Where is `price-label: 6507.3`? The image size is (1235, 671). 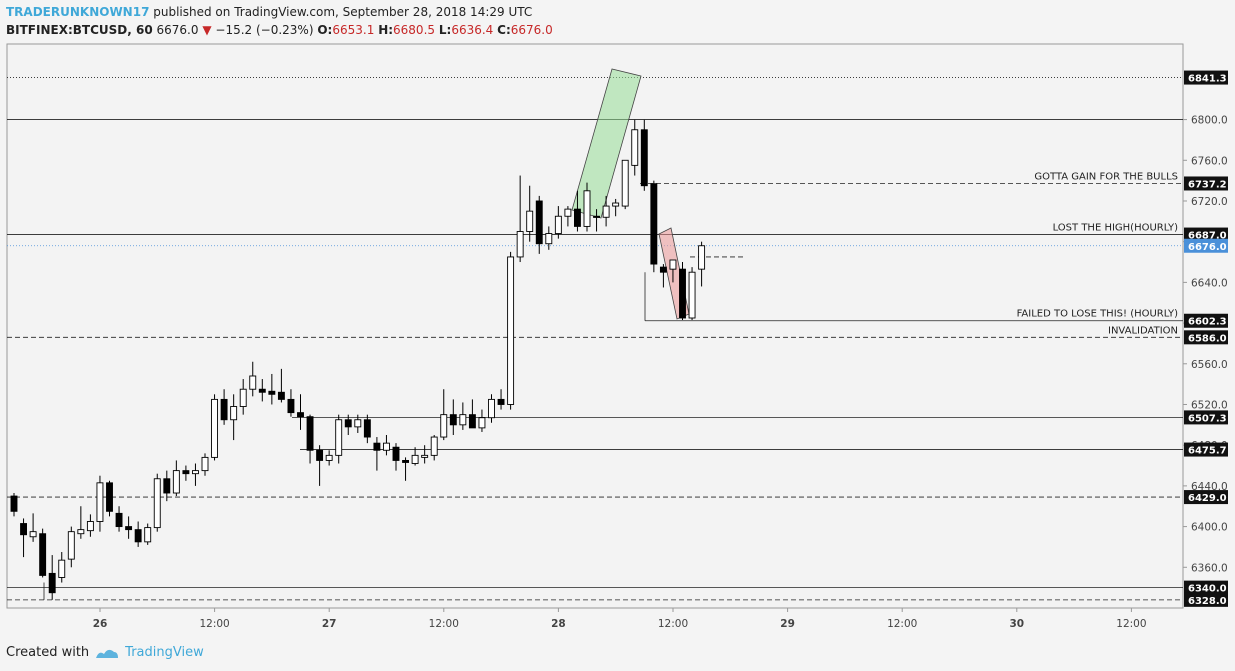 price-label: 6507.3 is located at coordinates (1207, 418).